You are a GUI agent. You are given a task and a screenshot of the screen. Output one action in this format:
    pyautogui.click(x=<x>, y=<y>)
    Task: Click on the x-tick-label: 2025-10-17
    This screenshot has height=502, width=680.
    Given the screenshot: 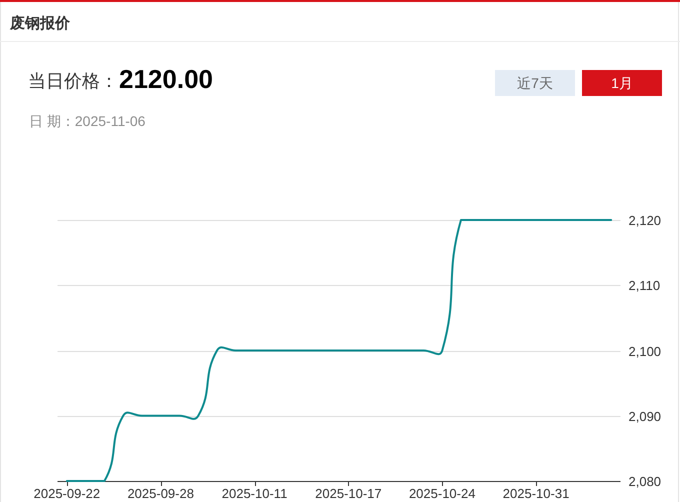 What is the action you would take?
    pyautogui.click(x=348, y=493)
    